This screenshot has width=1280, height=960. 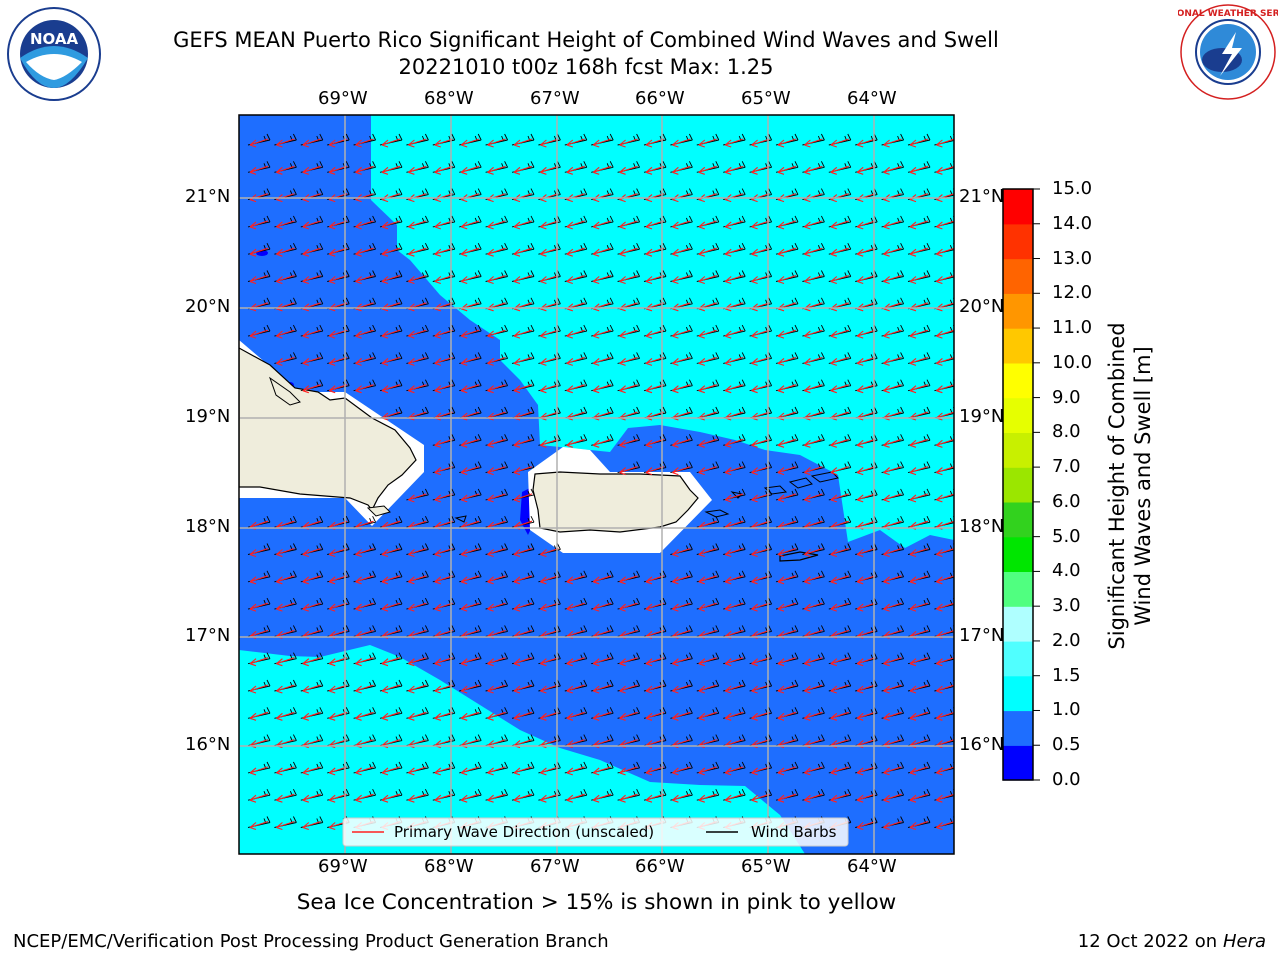 I want to click on virgin-island-outline, so click(x=800, y=483).